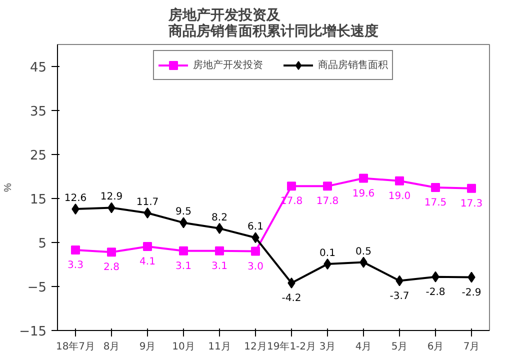 Image resolution: width=506 pixels, height=357 pixels. I want to click on data-label: -3.7, so click(400, 296).